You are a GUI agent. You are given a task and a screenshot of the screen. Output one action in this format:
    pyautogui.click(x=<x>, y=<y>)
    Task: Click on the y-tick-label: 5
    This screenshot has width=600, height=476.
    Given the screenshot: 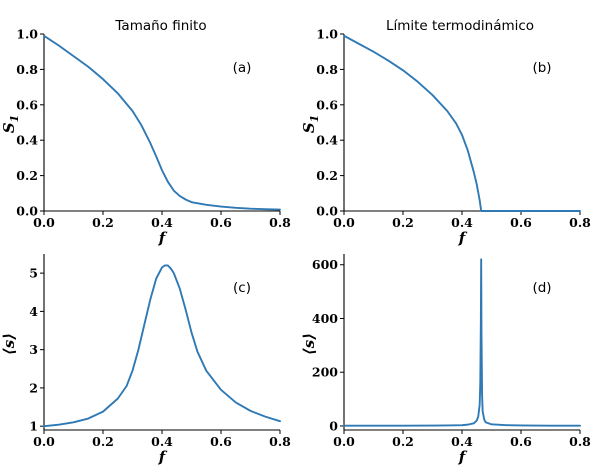 What is the action you would take?
    pyautogui.click(x=33, y=273)
    